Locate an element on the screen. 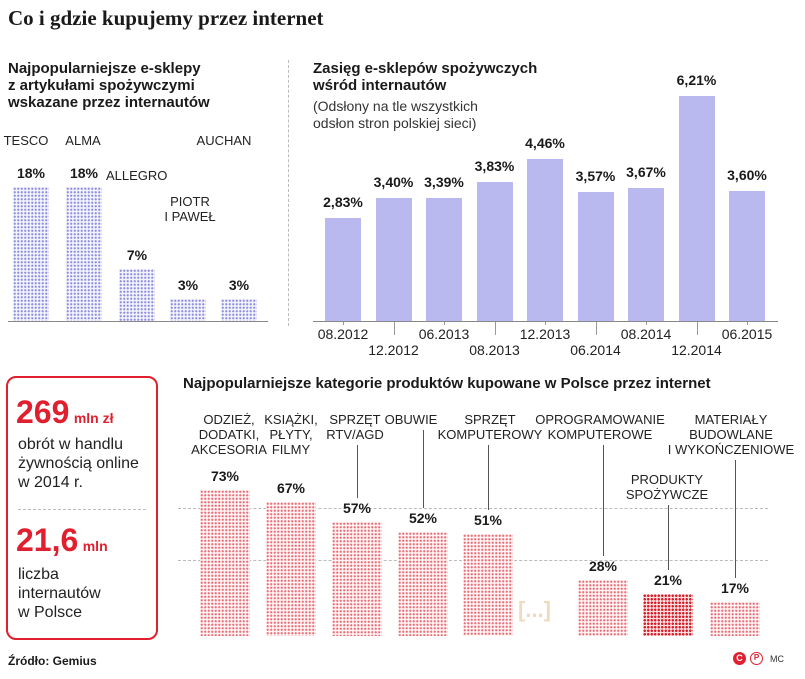 This screenshot has height=679, width=805. publisher-logo: C P MC is located at coordinates (758, 658).